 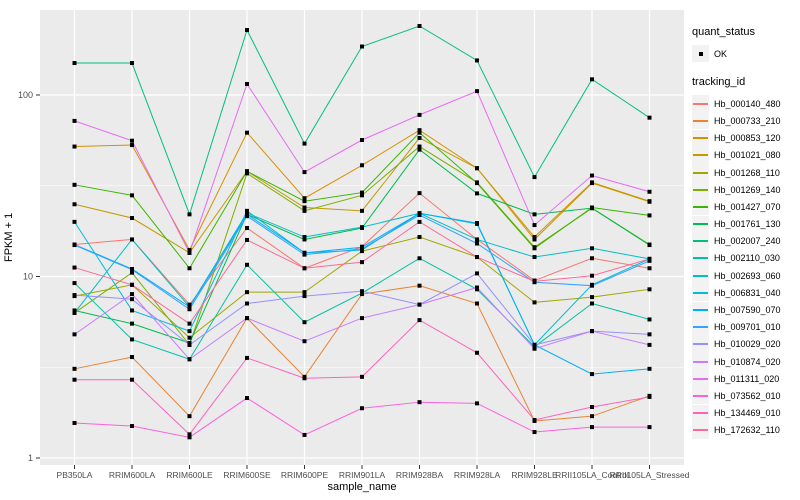 I want to click on legend-item-Hb_001268_110: Hb_001268_110, so click(x=745, y=173).